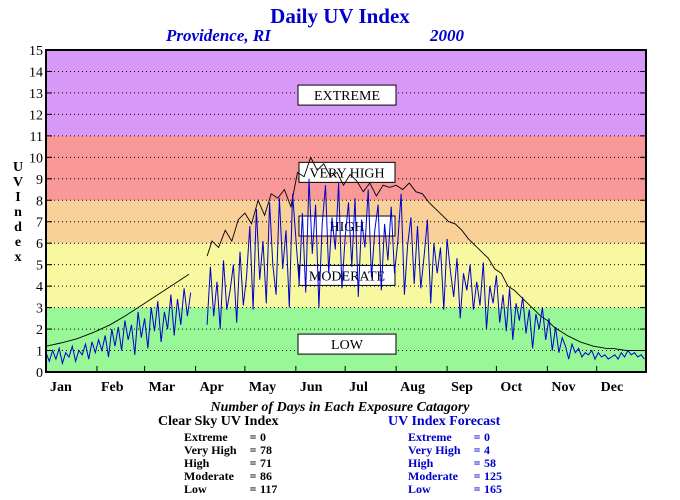  What do you see at coordinates (490, 463) in the screenshot?
I see `stat-value: 58` at bounding box center [490, 463].